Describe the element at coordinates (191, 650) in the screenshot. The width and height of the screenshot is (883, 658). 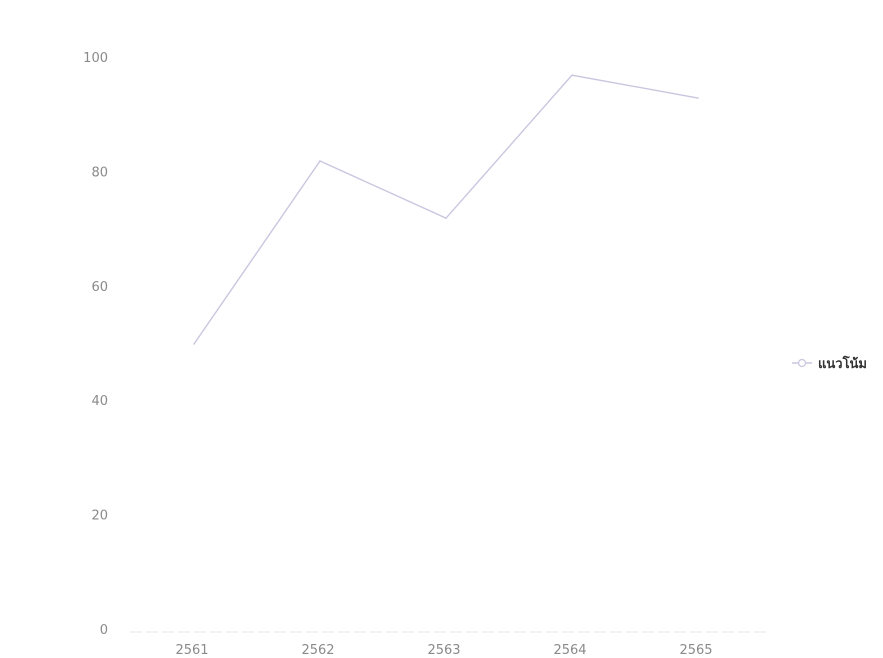
I see `x-tick-label: 2561` at that location.